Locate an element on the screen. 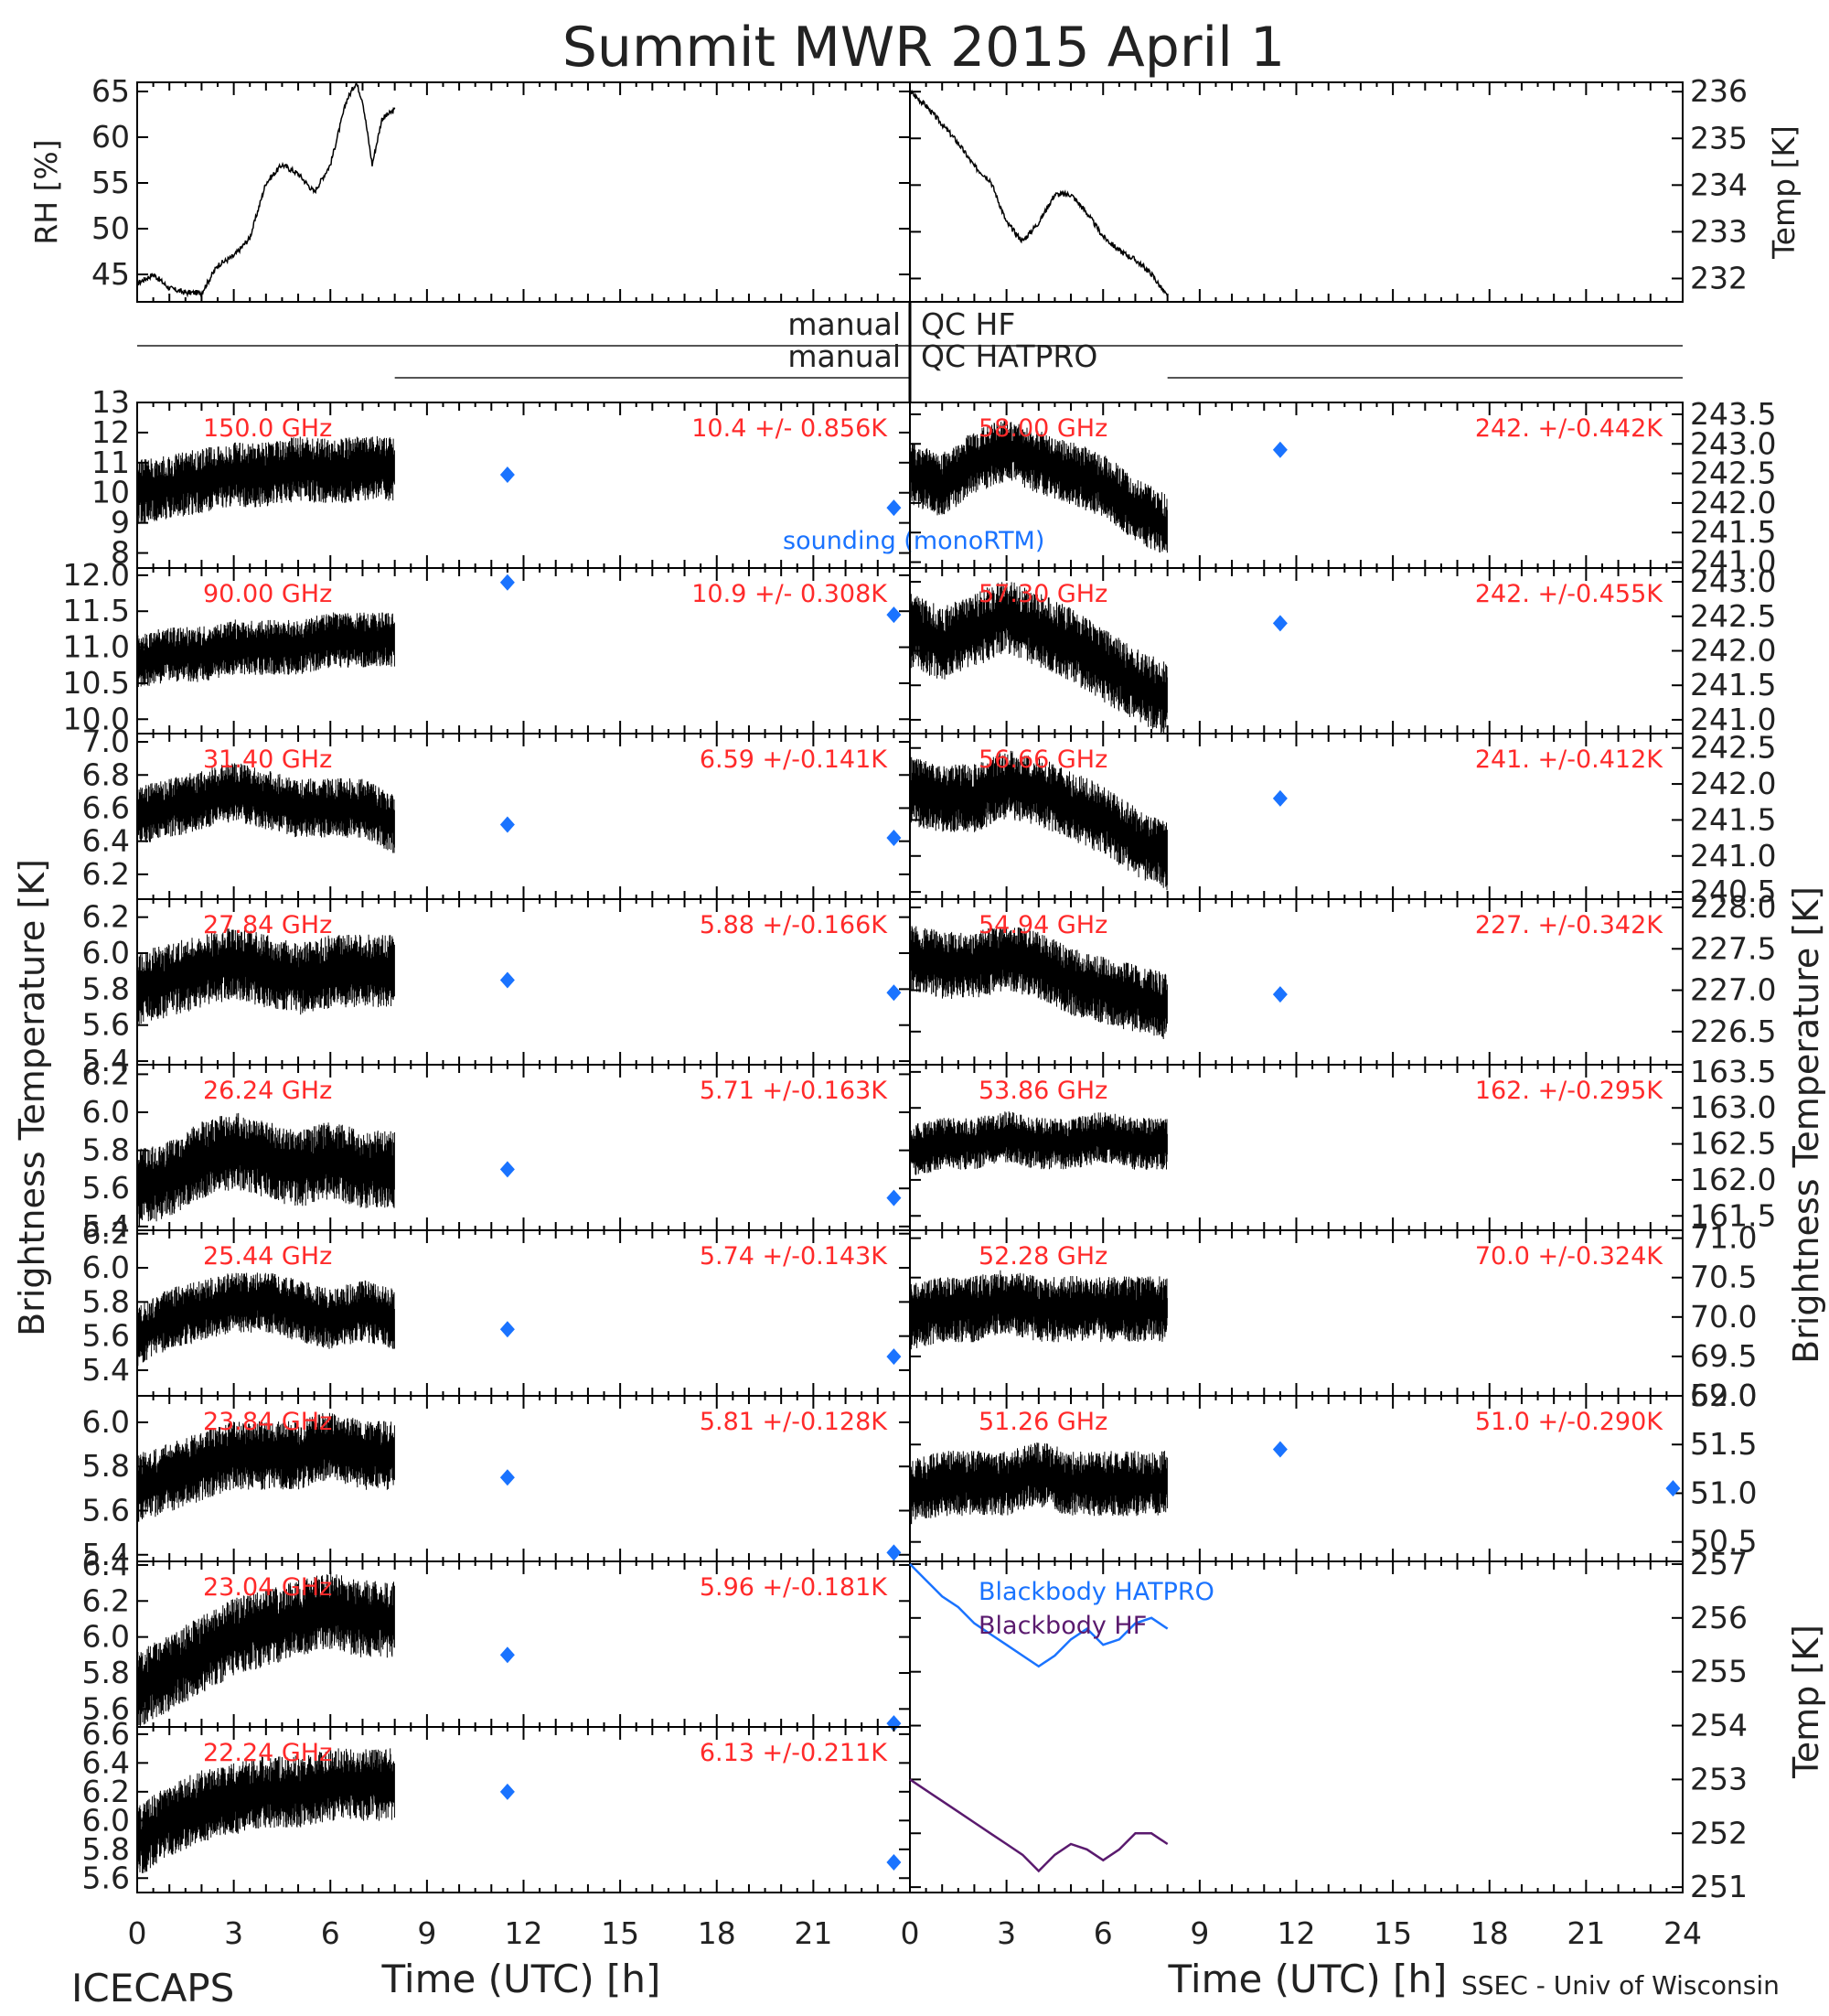 The image size is (1829, 2016). rh-axis-label: RH [%] is located at coordinates (46, 191).